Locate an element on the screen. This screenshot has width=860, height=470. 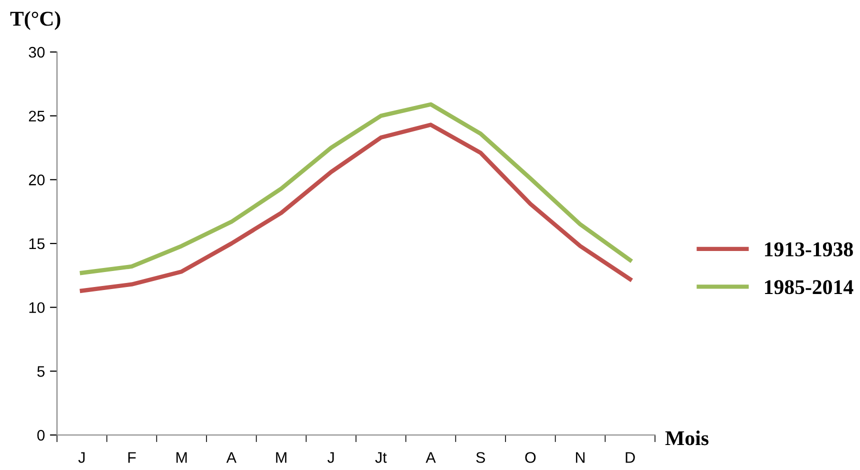
x-tick-label: Jt is located at coordinates (381, 457).